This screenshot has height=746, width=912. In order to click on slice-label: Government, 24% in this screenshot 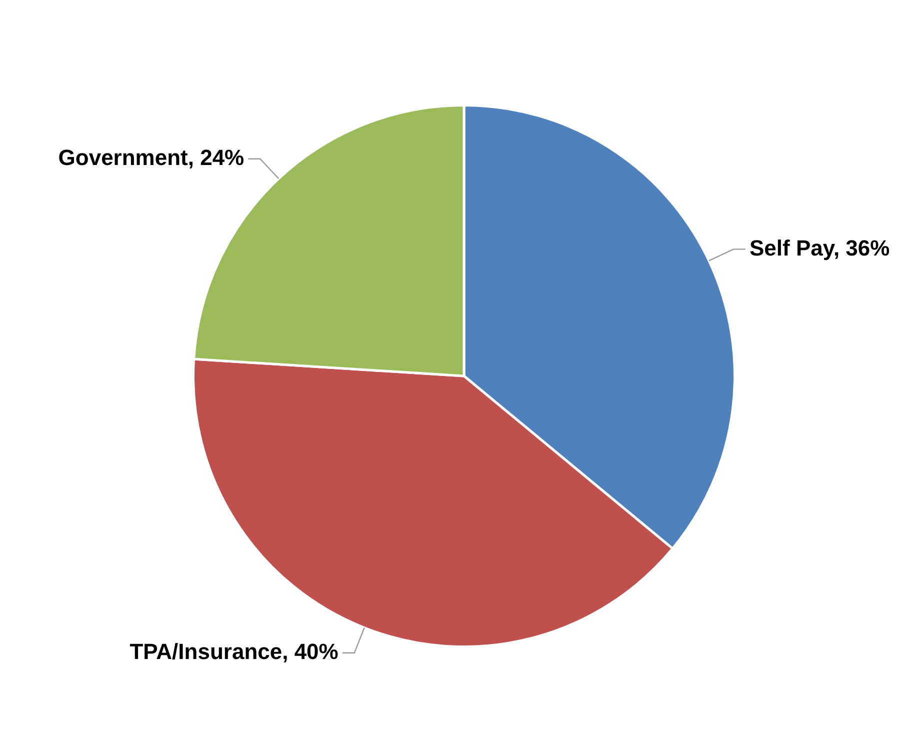, I will do `click(151, 157)`.